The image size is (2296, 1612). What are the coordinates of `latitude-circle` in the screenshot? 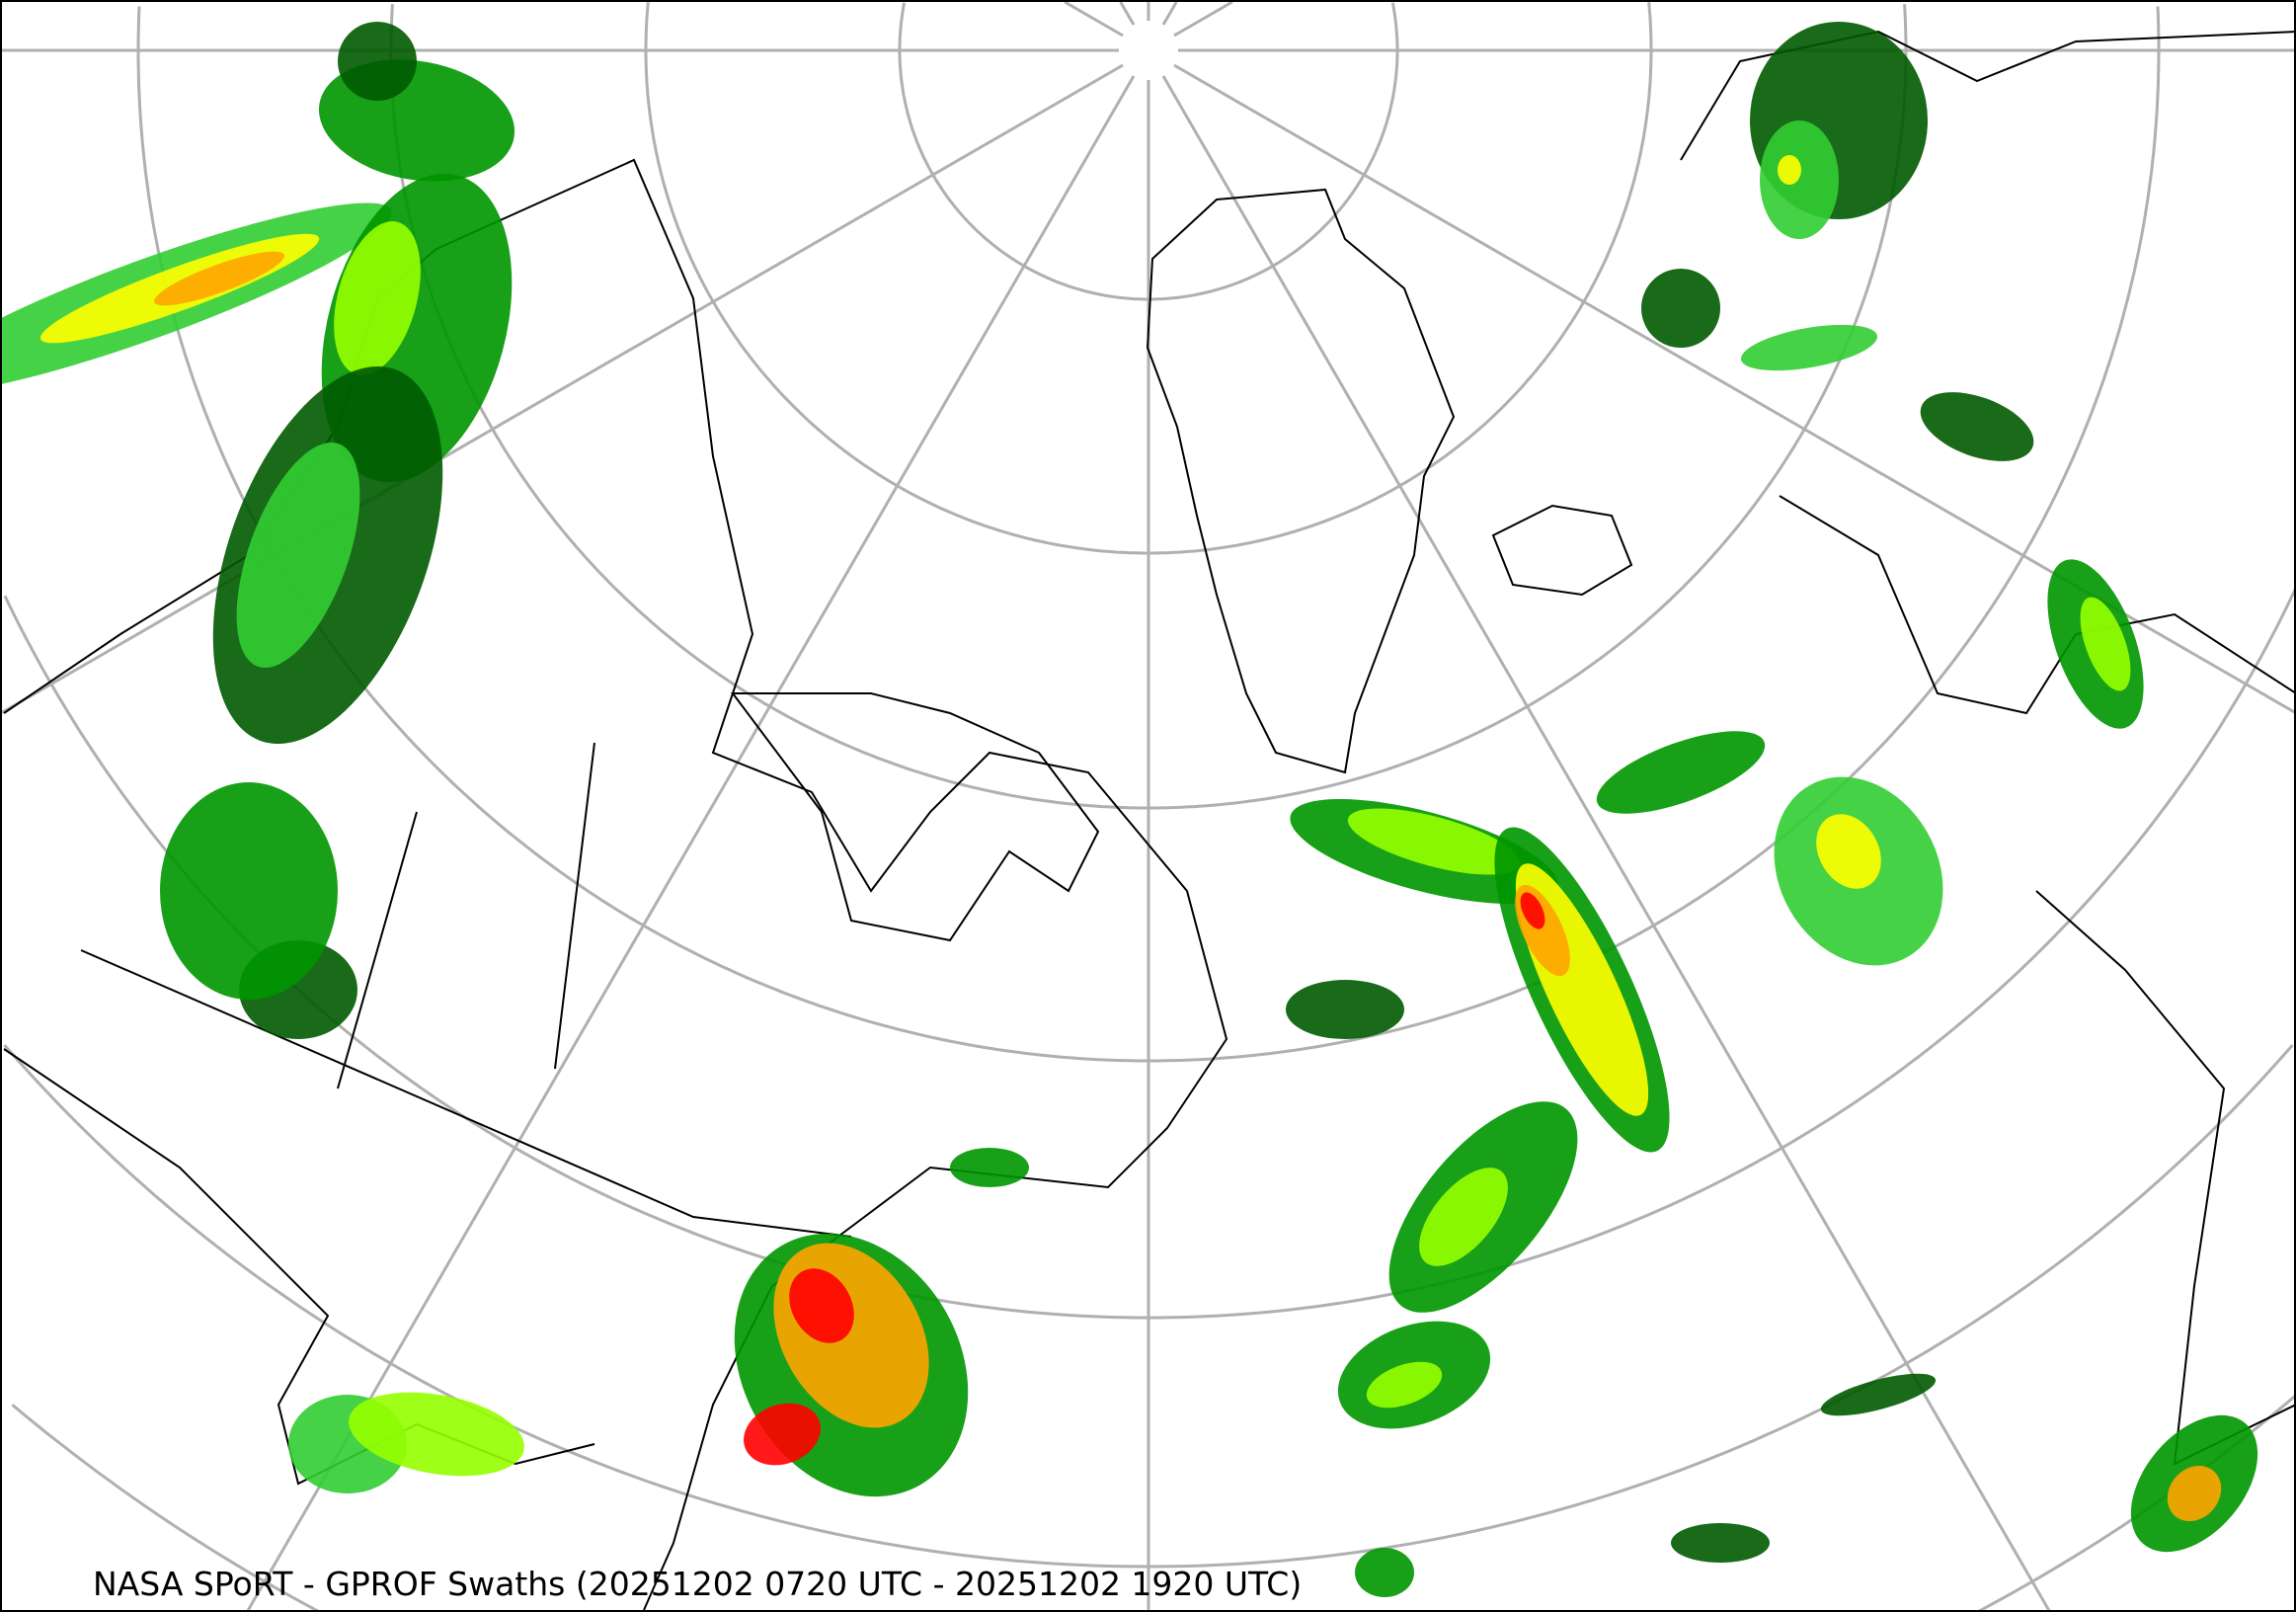 It's located at (1148, 151).